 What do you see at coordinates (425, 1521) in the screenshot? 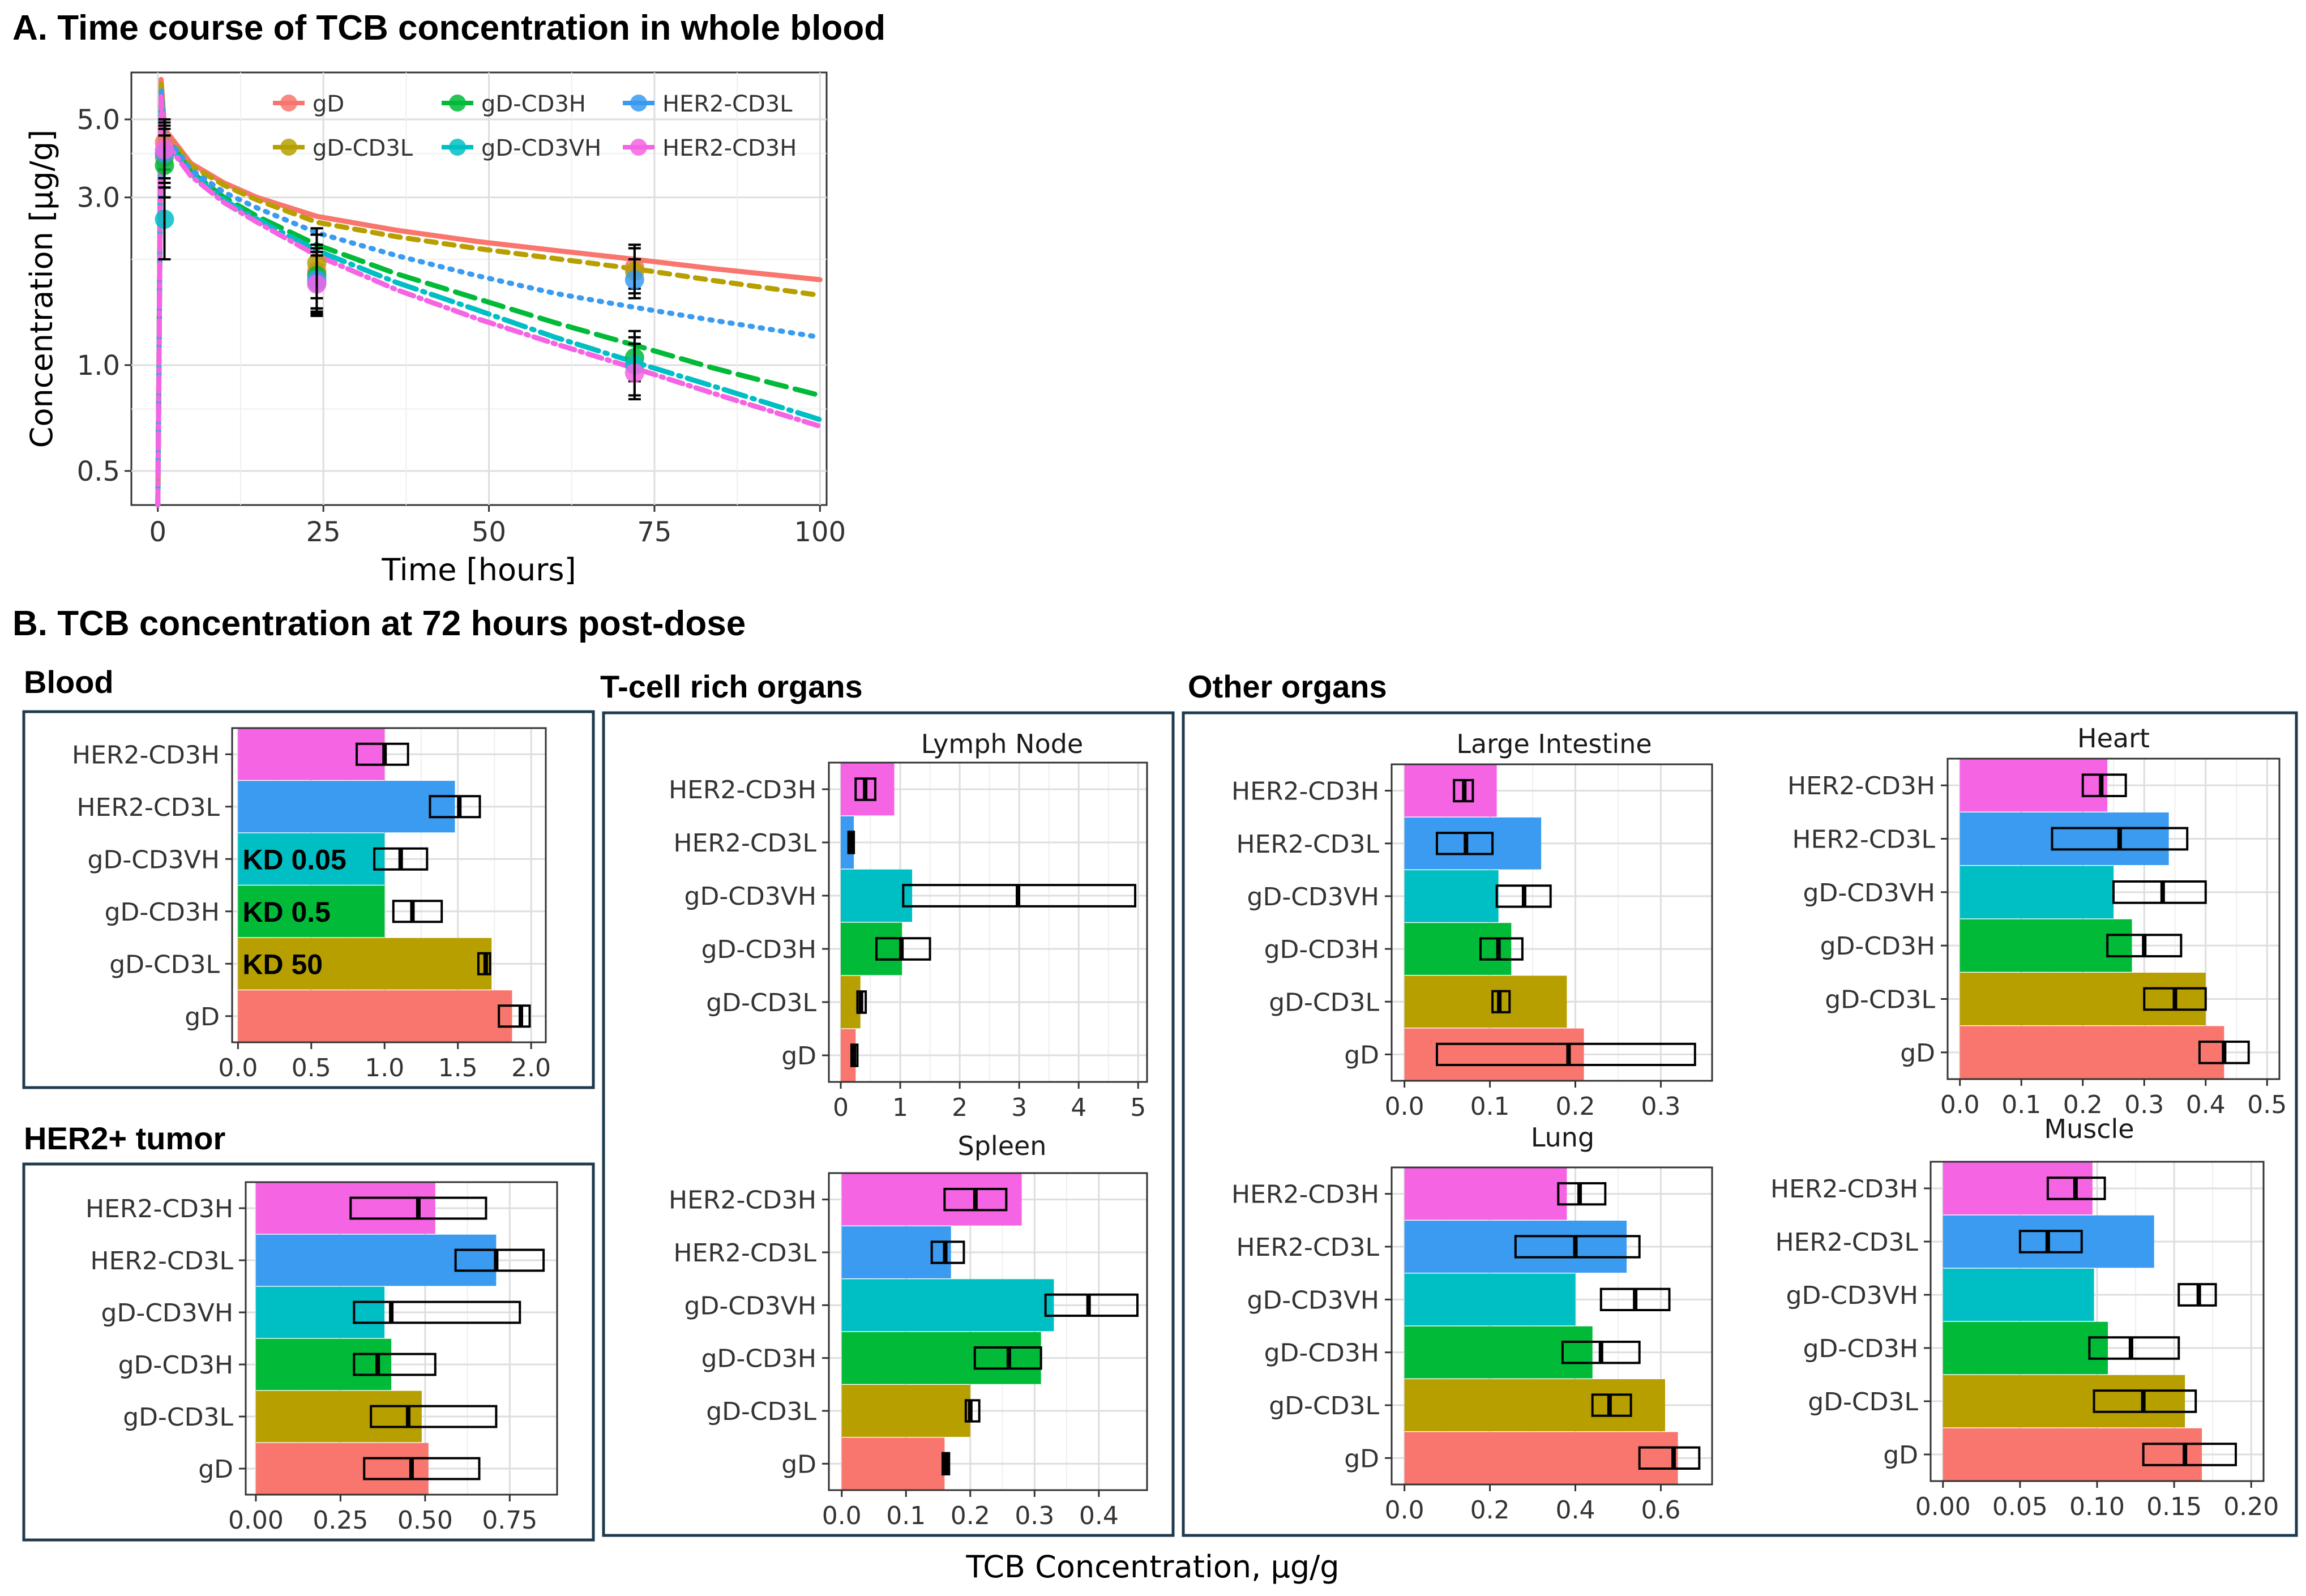
I see `tumor-x-tick-label: 0.50` at bounding box center [425, 1521].